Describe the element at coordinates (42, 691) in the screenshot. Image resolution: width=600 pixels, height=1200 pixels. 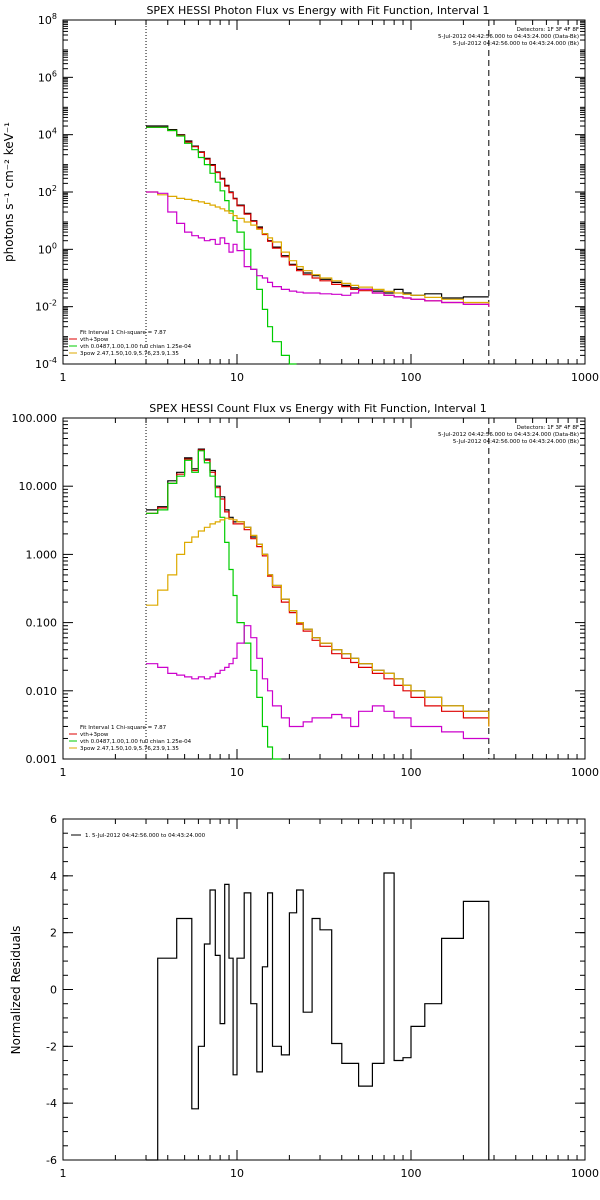
I see `y-tick-label: 0.010` at that location.